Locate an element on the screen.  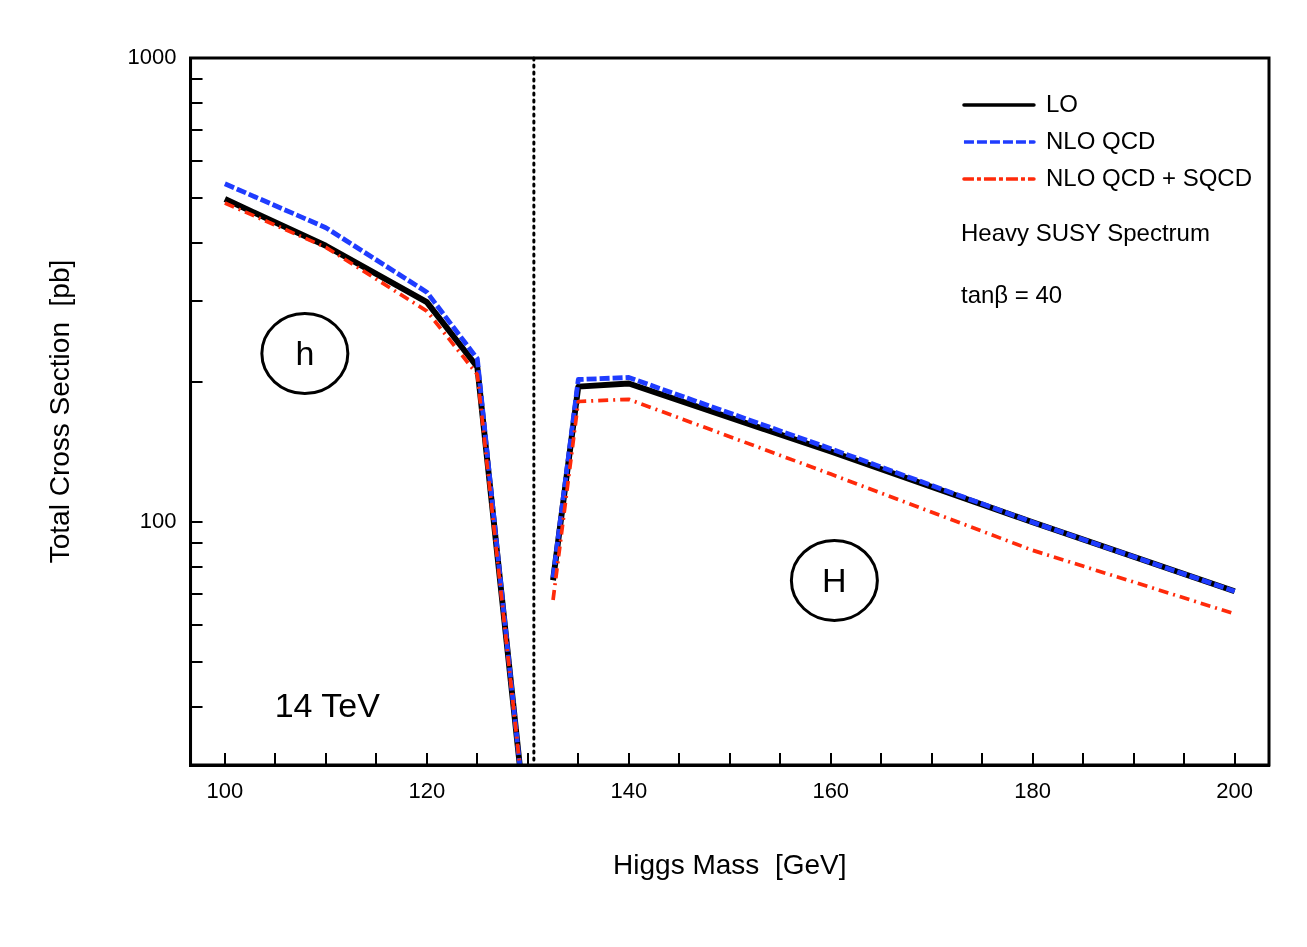
legend-label: LO is located at coordinates (1061, 103).